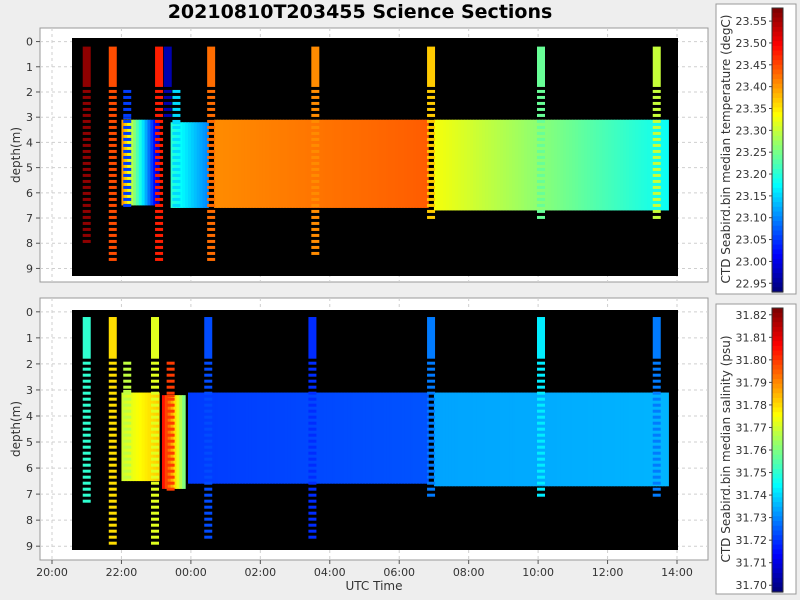 This screenshot has width=800, height=600. Describe the element at coordinates (29, 168) in the screenshot. I see `y-tick-label: 5` at that location.